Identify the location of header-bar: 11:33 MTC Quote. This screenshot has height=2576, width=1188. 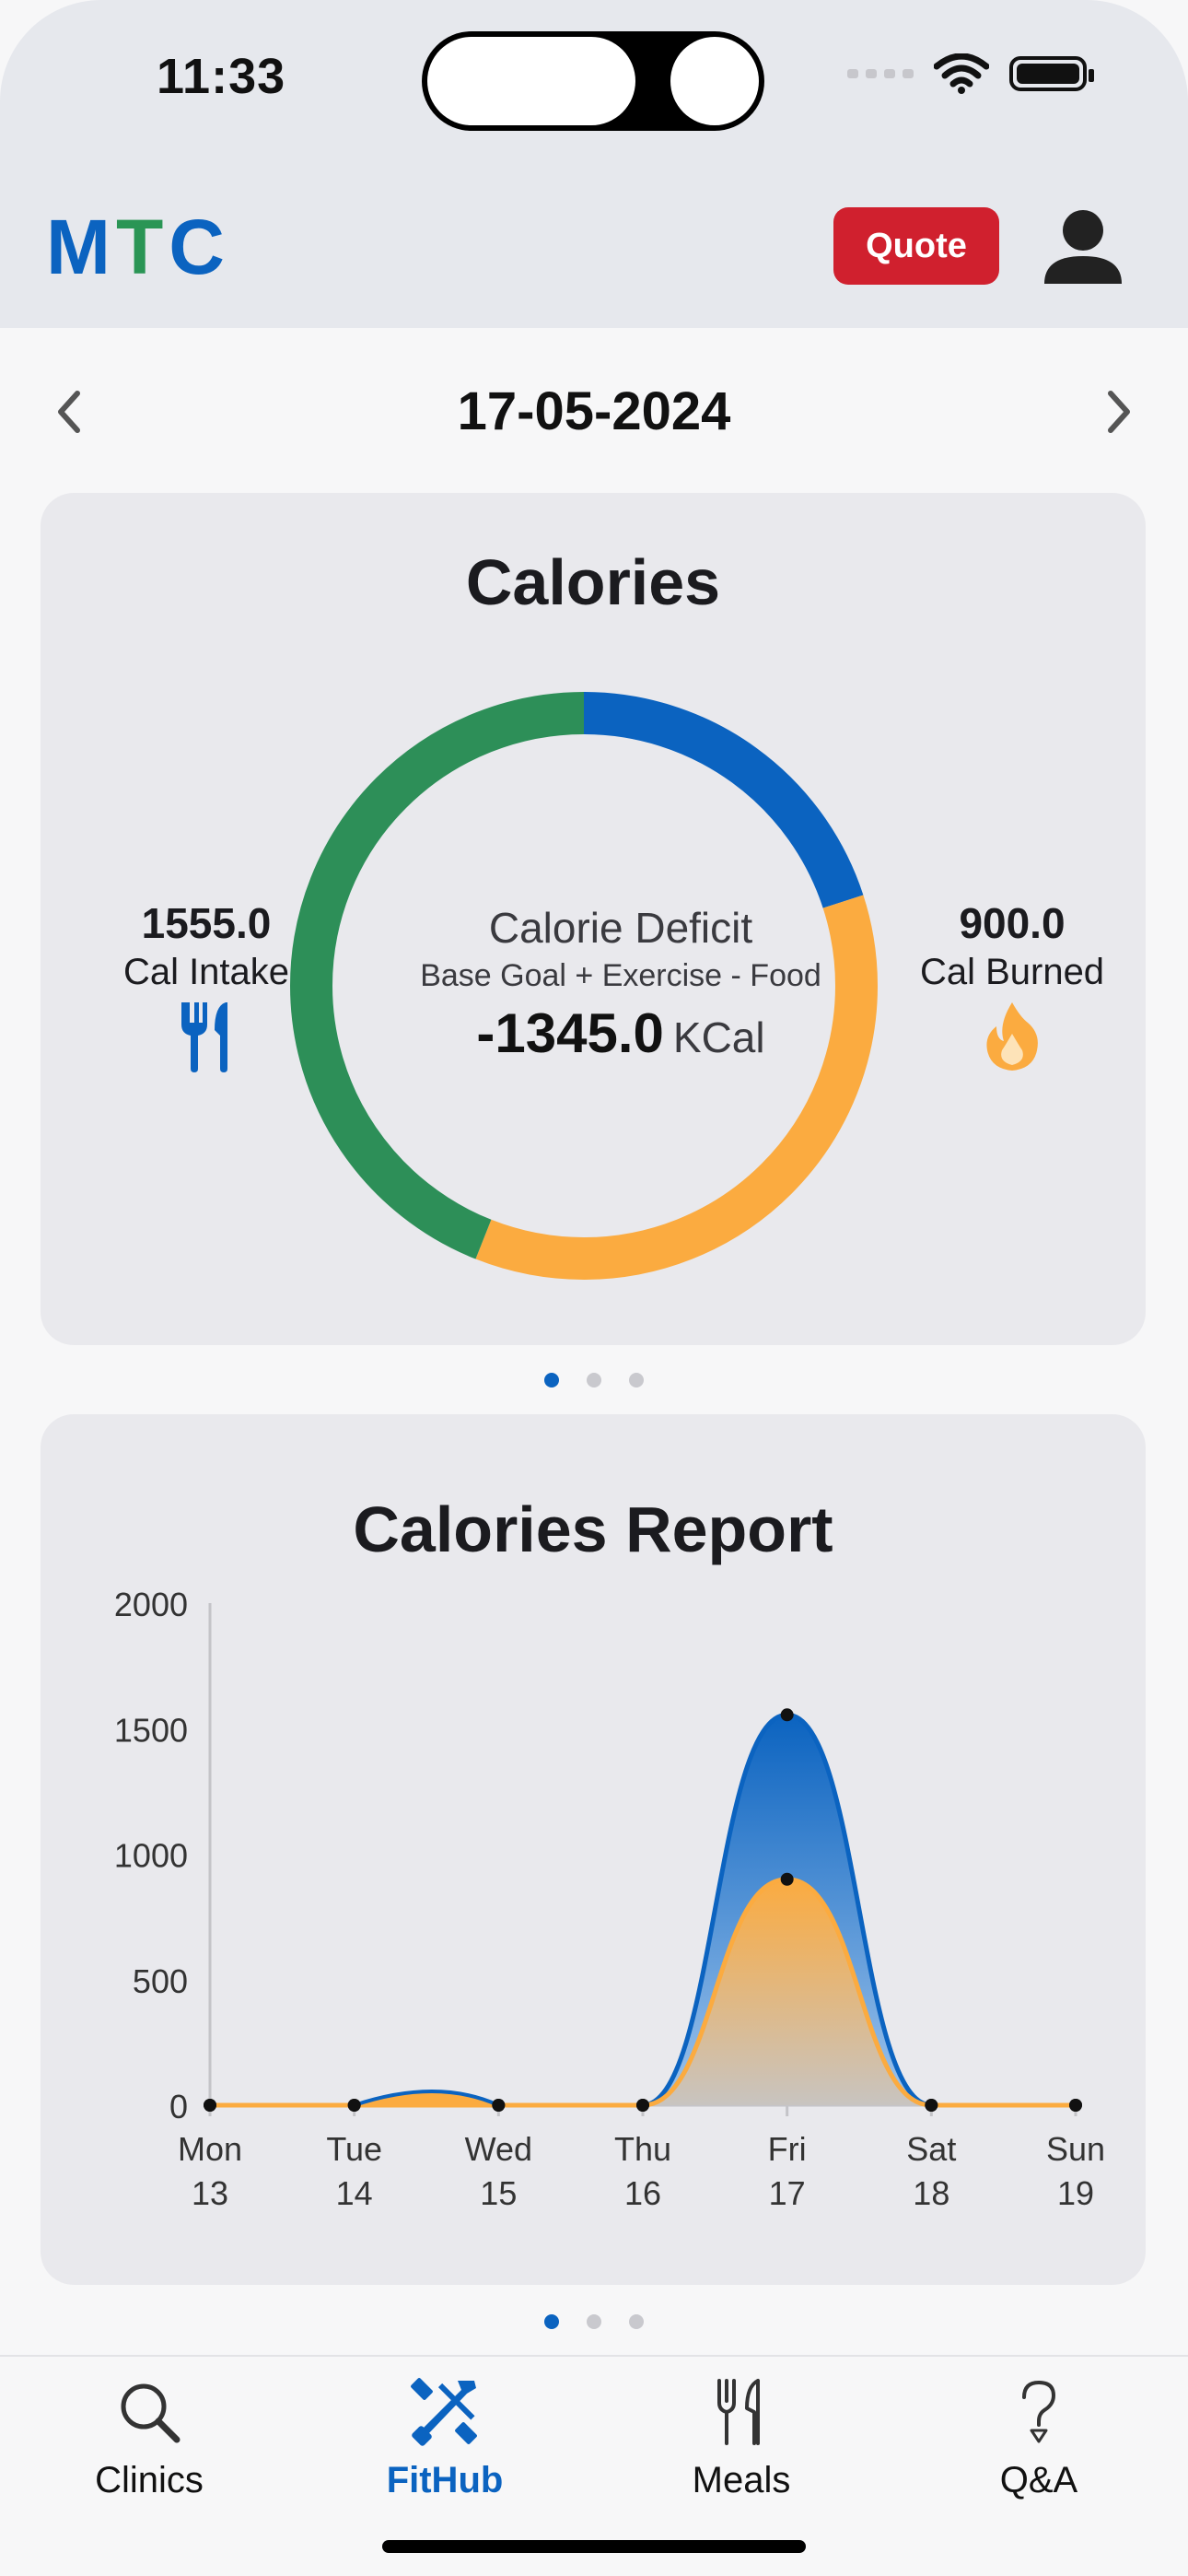
(594, 164).